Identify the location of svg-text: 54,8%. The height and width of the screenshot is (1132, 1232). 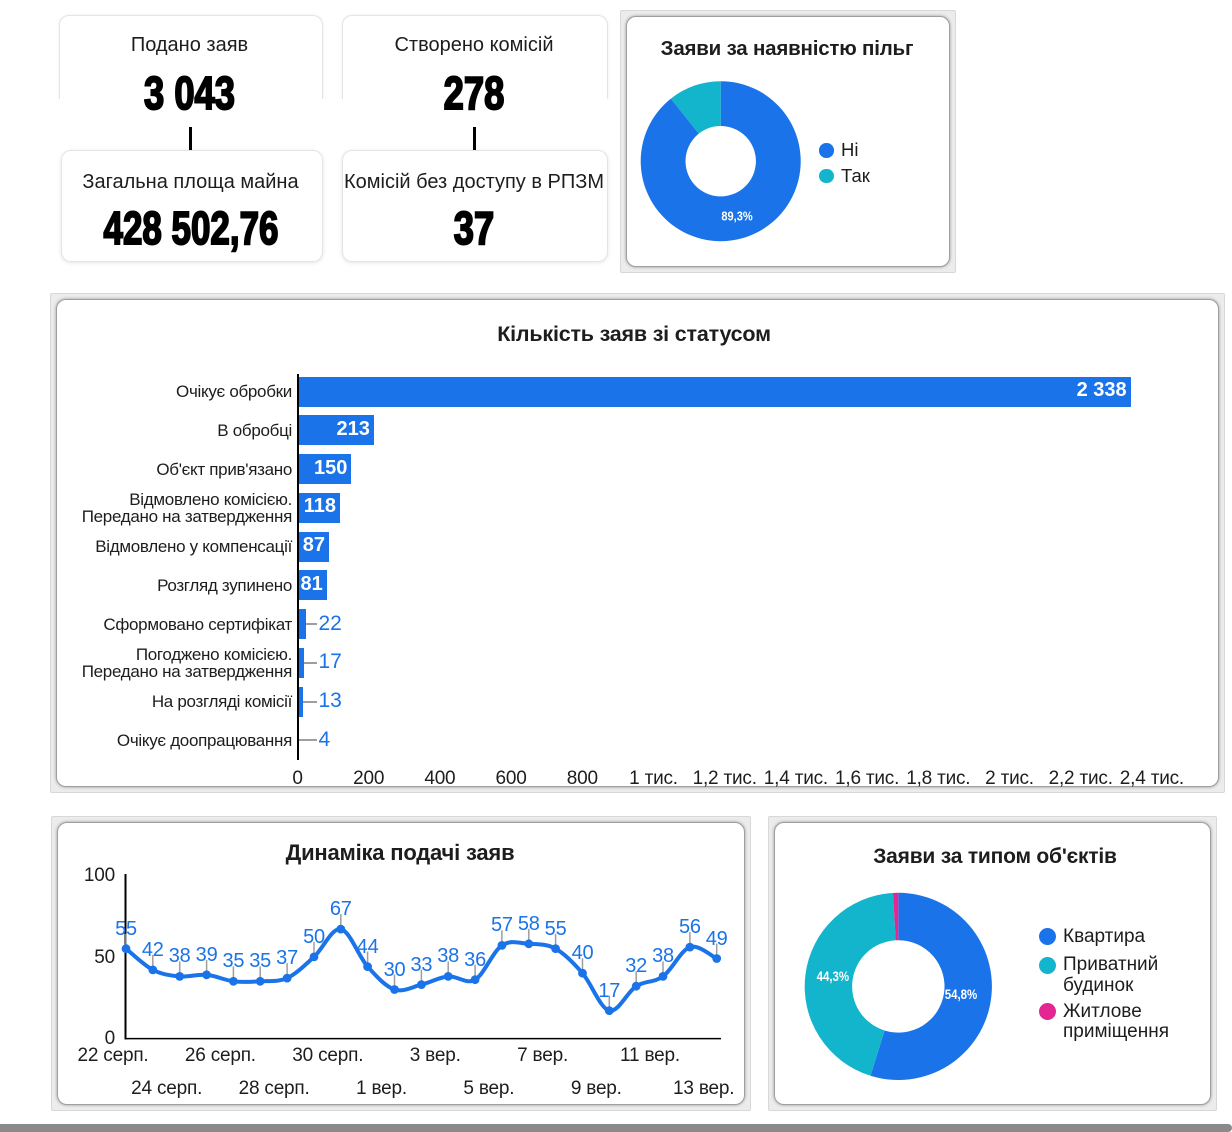
(961, 994).